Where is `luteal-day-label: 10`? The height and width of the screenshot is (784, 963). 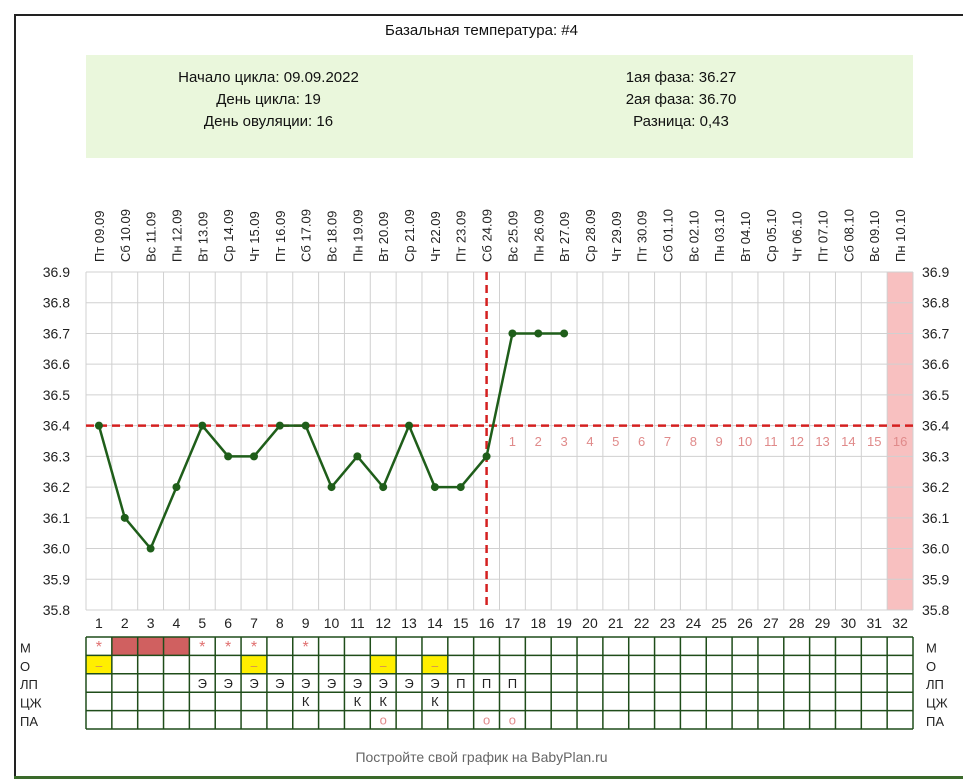
luteal-day-label: 10 is located at coordinates (745, 441).